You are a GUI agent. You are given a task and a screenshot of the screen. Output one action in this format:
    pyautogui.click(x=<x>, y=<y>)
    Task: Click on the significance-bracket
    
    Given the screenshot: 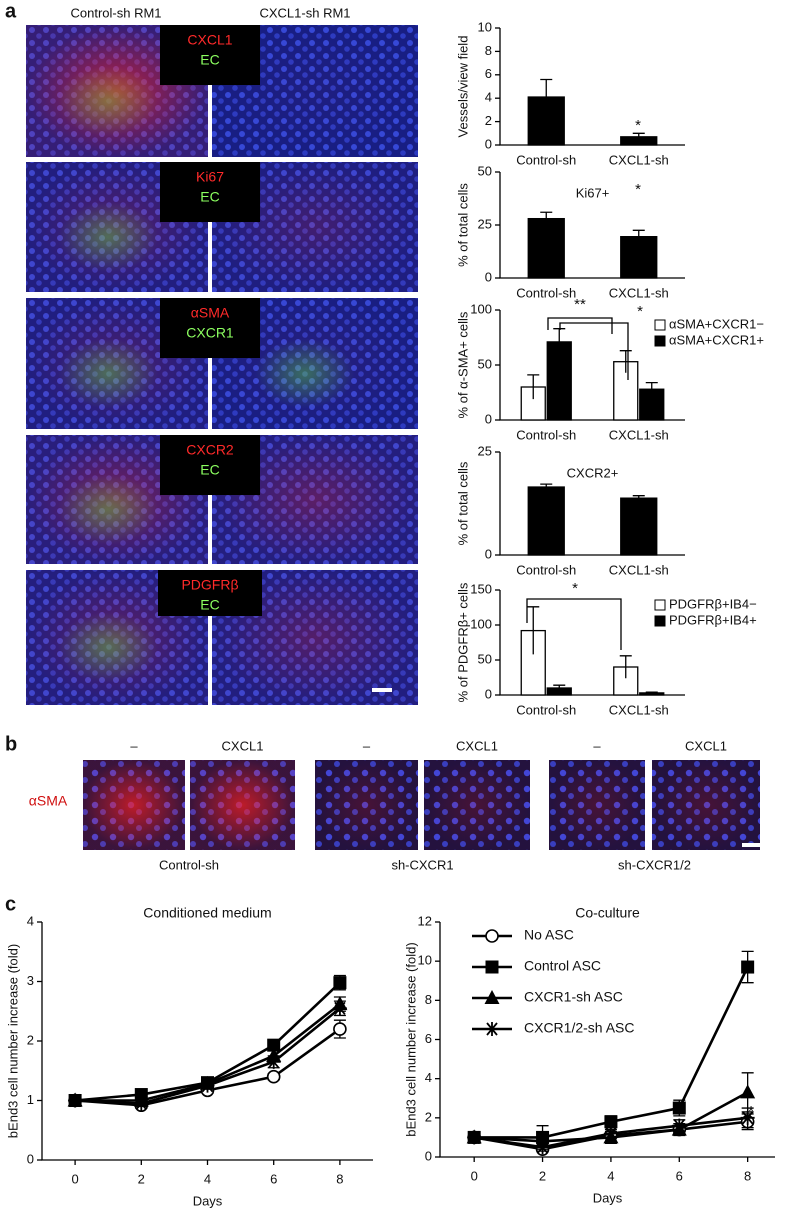 What is the action you would take?
    pyautogui.click(x=574, y=624)
    